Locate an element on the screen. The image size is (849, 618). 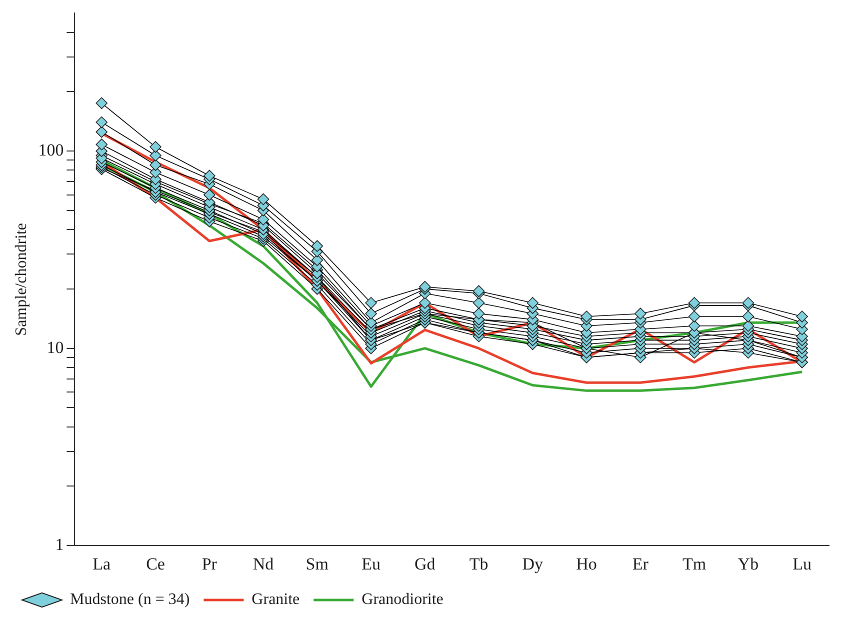
y-tick-label: 10 is located at coordinates (55, 347).